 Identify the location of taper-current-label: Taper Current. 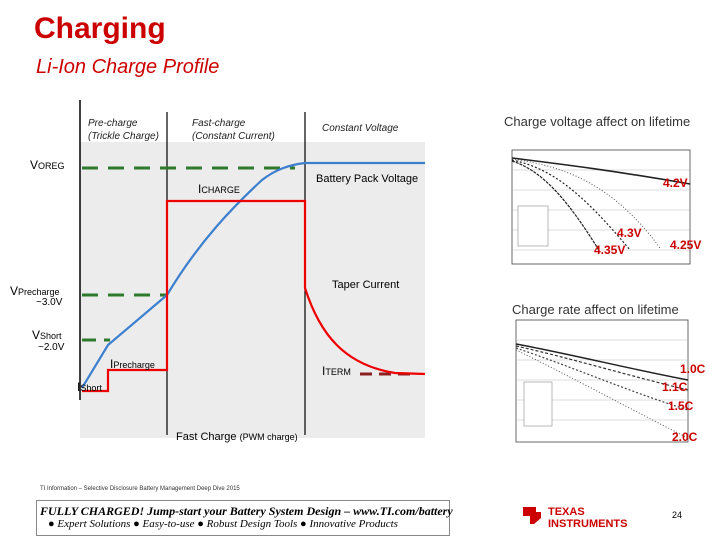
(366, 285).